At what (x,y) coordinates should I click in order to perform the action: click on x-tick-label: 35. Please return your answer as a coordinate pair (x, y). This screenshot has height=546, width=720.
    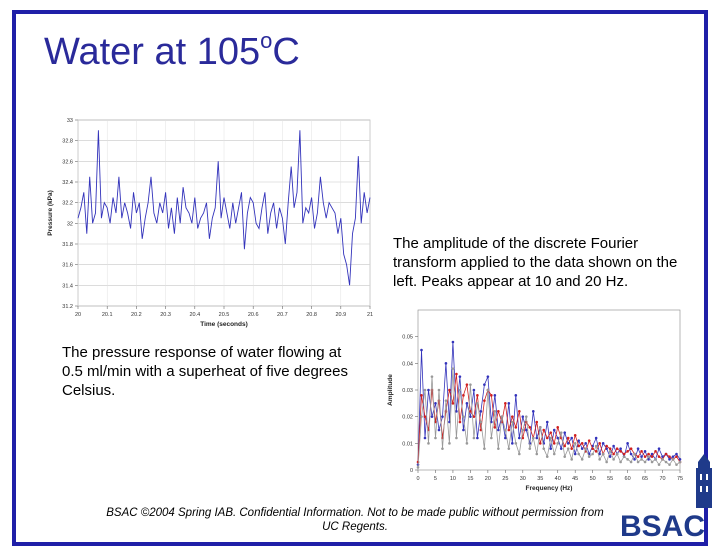
    Looking at the image, I should click on (540, 479).